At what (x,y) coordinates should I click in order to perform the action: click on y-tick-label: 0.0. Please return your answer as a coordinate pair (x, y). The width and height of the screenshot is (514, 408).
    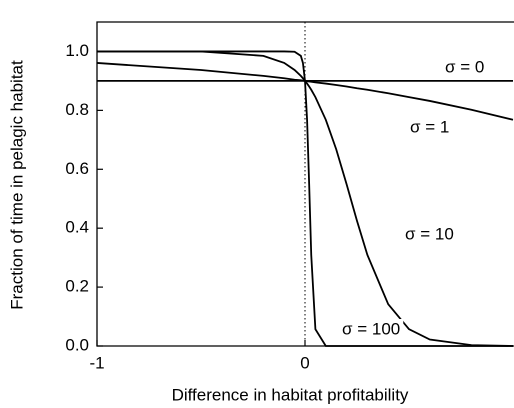
    Looking at the image, I should click on (77, 344).